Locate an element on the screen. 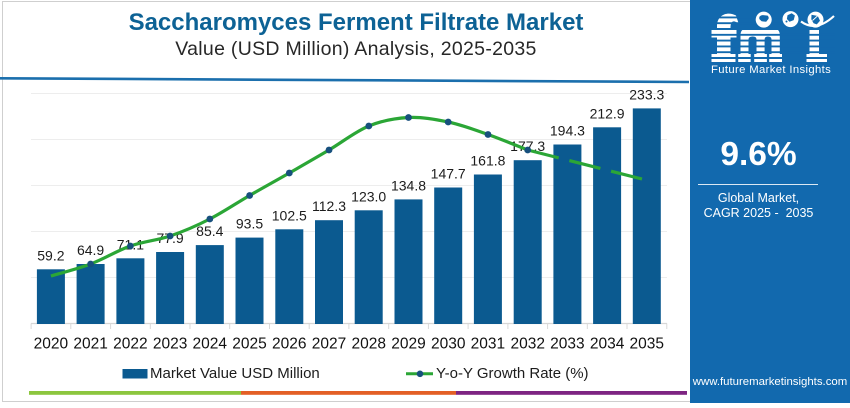  svg-text: 64.9 is located at coordinates (90, 250).